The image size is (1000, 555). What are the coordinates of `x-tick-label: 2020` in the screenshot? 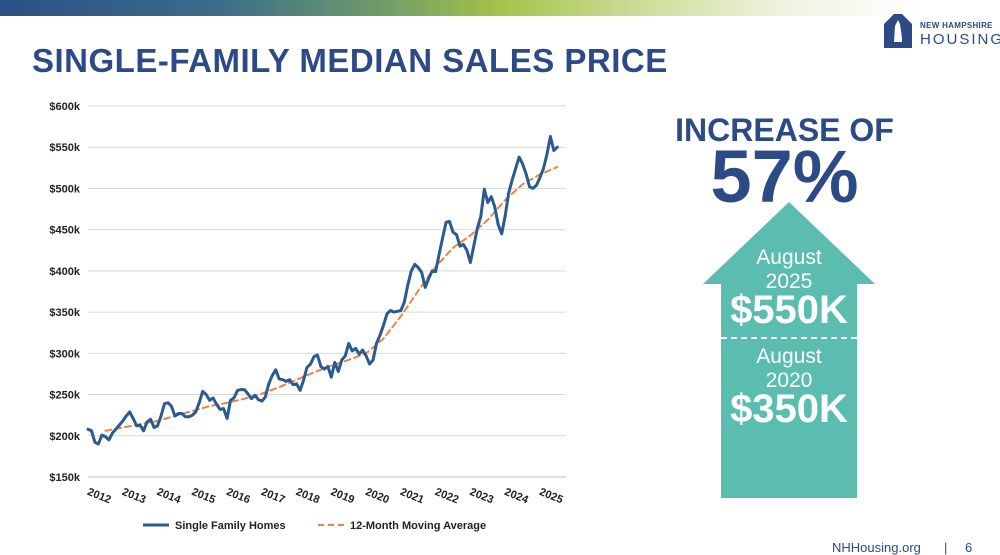 It's located at (377, 496).